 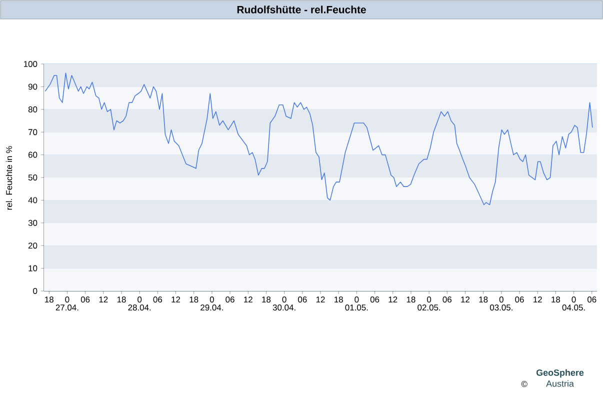 I want to click on y-tick-label: 50, so click(x=33, y=177).